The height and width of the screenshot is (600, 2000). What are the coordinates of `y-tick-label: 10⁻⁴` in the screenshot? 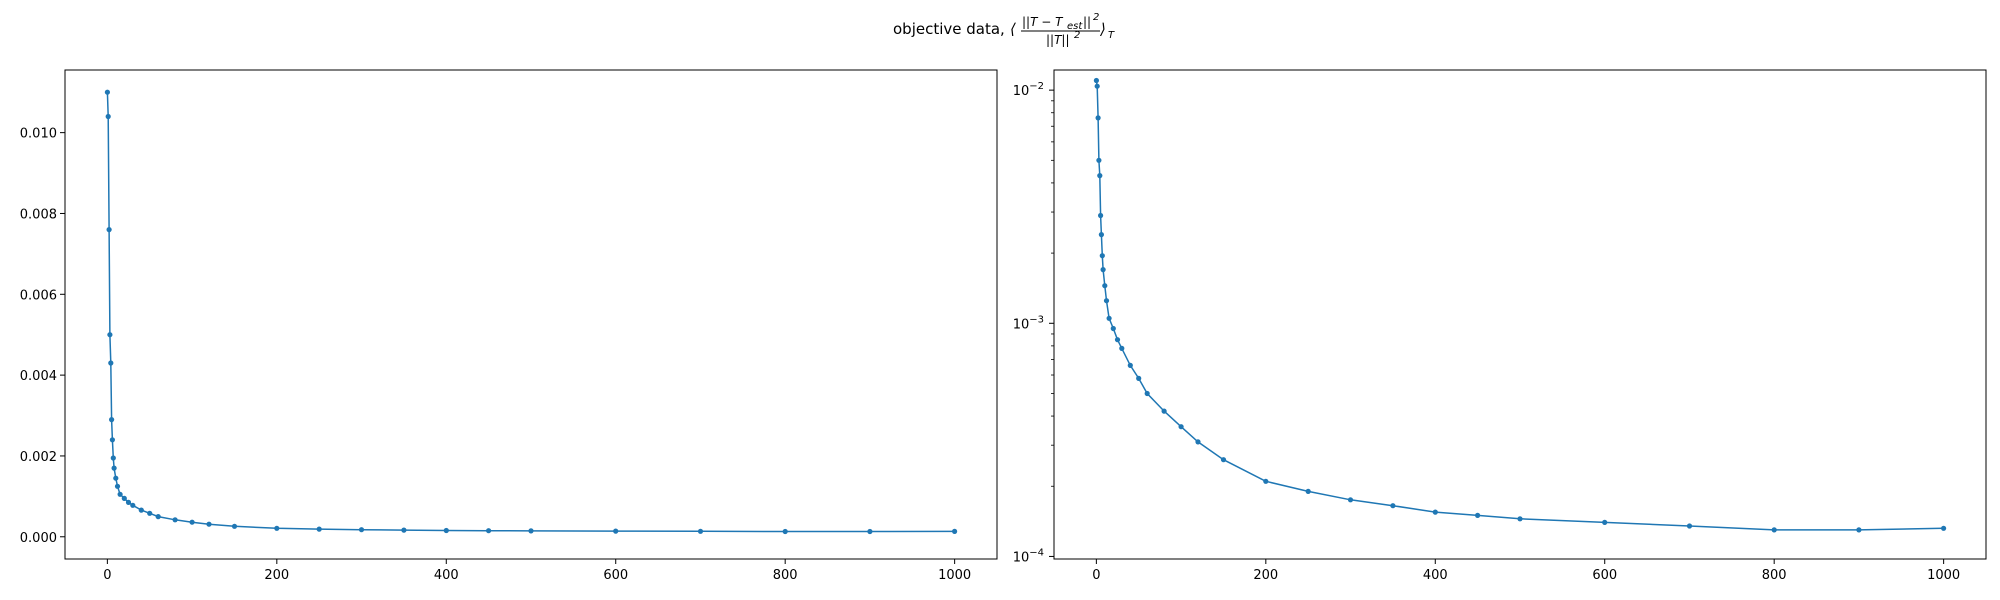 It's located at (1028, 556).